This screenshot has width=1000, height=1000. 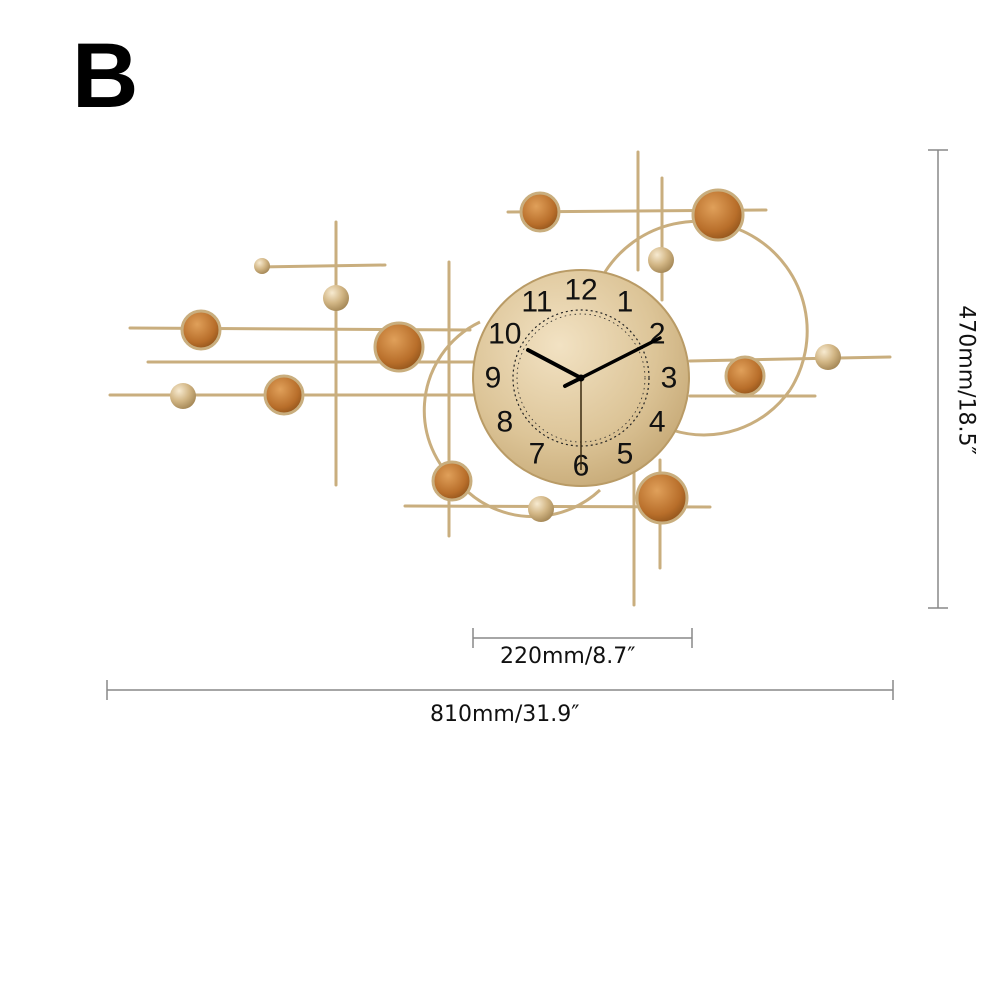 What do you see at coordinates (493, 378) in the screenshot?
I see `clock-numeral: 9` at bounding box center [493, 378].